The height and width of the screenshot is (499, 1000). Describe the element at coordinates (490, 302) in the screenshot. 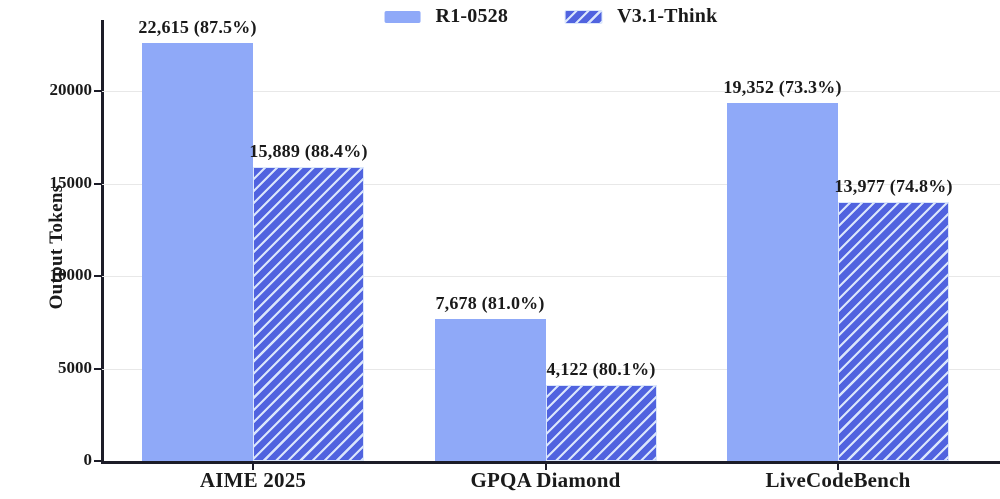

I see `bar-value-label-r1-0528-gpqa-diamond: 7,678 (81.0%)` at that location.